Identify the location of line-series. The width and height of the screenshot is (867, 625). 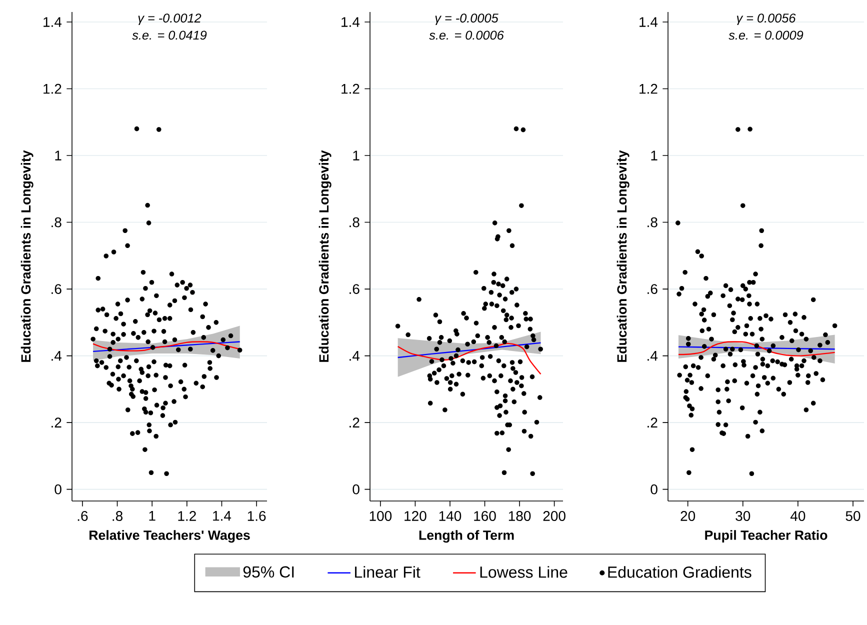
(469, 350).